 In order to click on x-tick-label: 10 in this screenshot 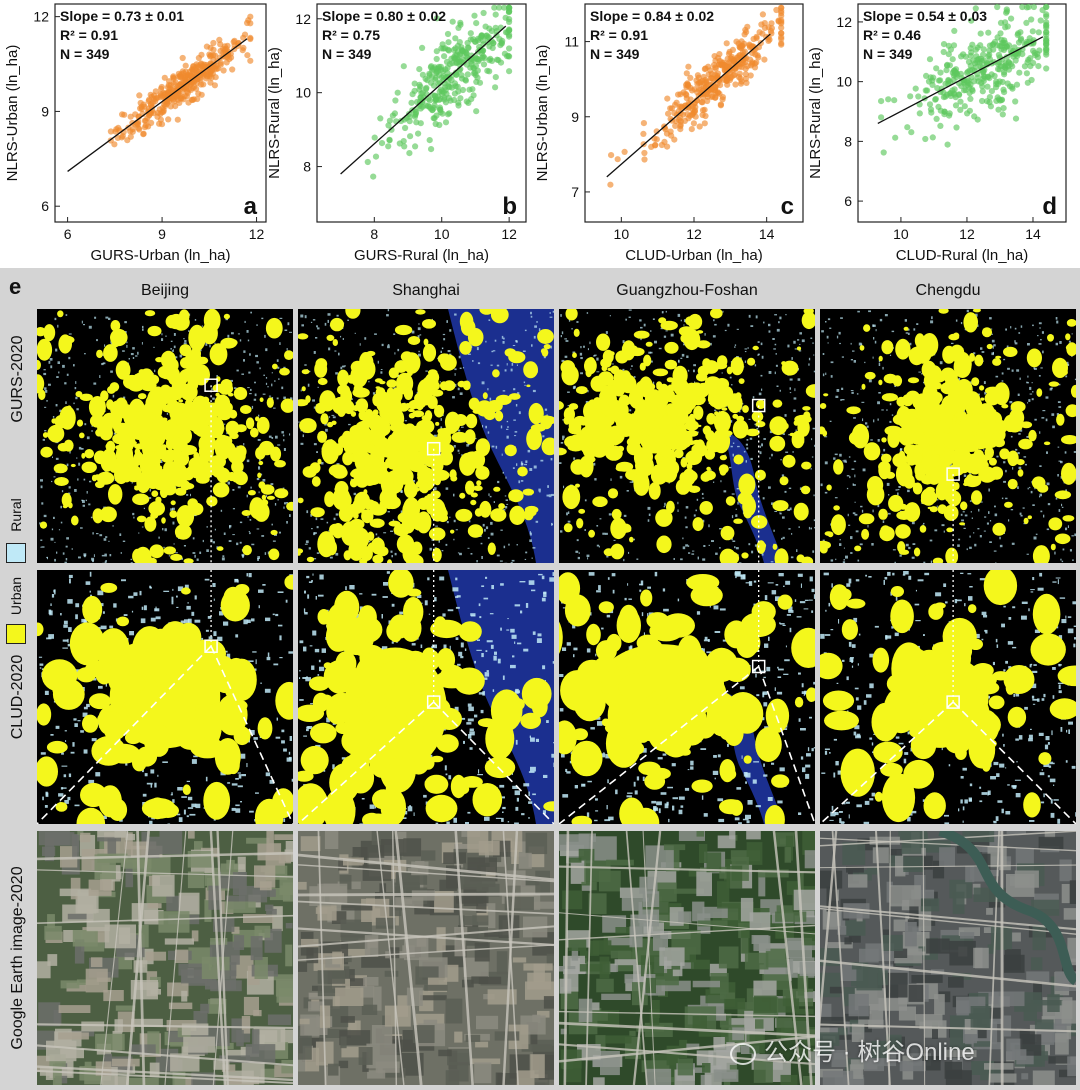, I will do `click(442, 234)`.